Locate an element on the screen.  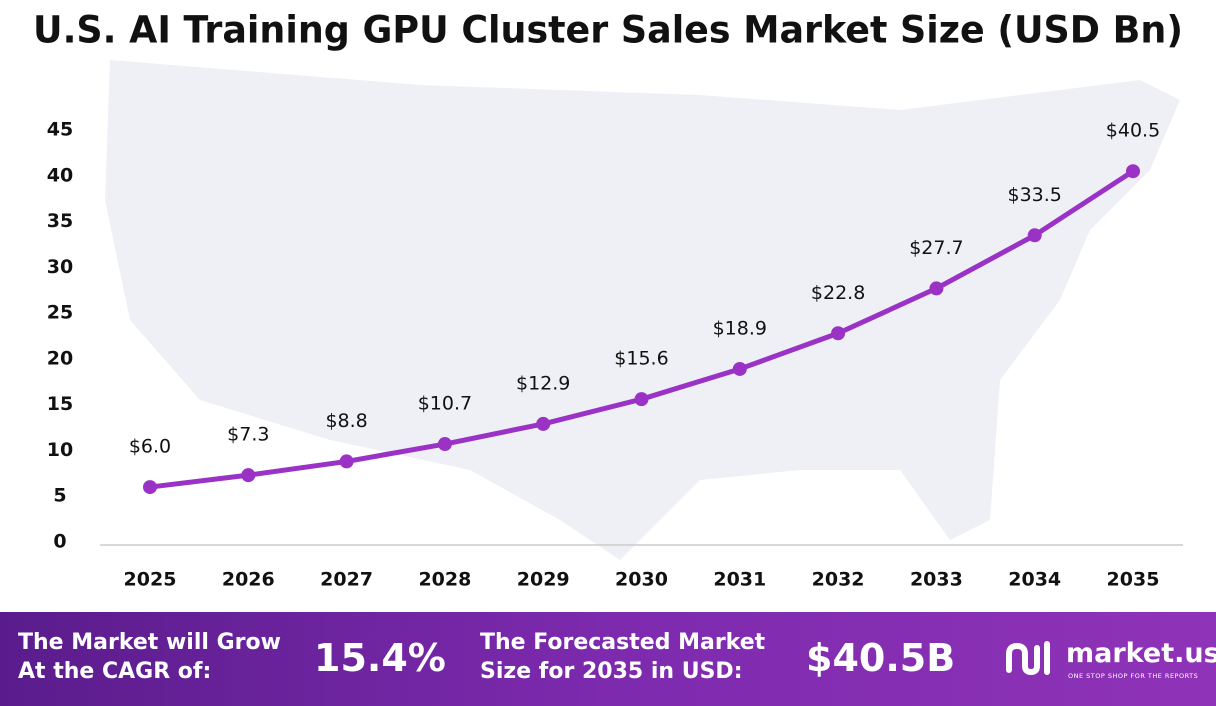
y-tick-label: 5 is located at coordinates (59, 496).